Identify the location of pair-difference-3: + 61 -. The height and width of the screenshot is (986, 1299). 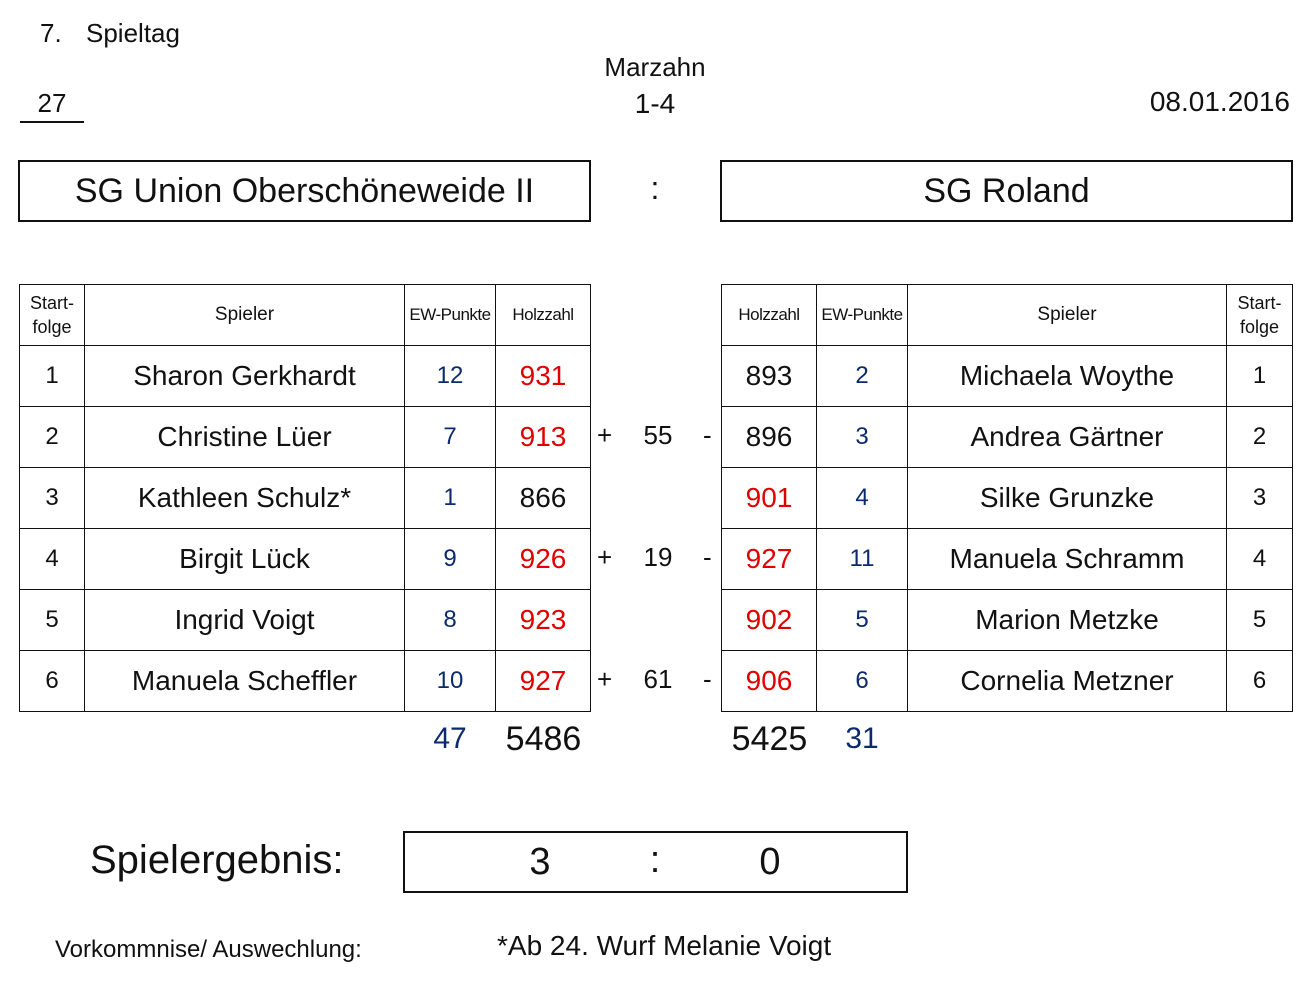
(656, 680).